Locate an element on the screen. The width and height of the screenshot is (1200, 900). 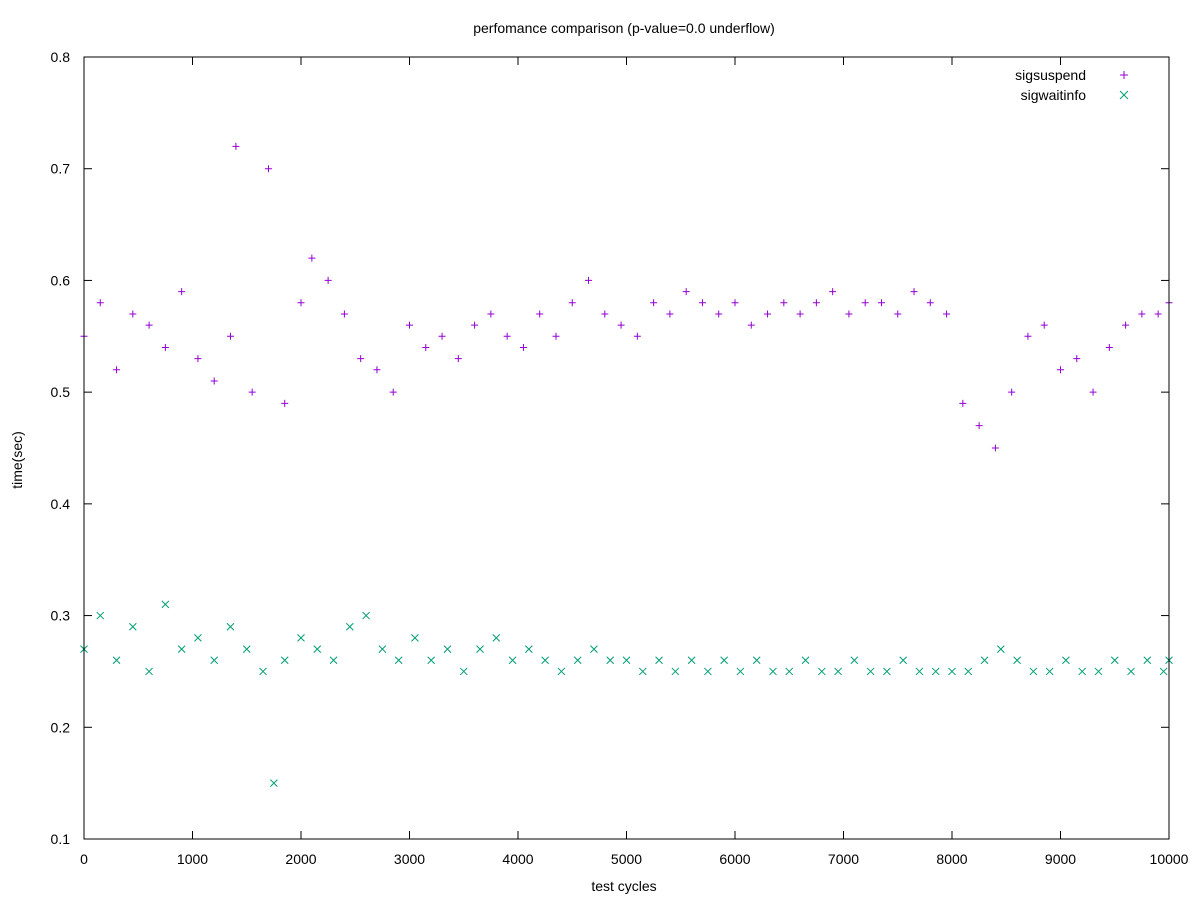
y-tick-label: 0.1 is located at coordinates (61, 839).